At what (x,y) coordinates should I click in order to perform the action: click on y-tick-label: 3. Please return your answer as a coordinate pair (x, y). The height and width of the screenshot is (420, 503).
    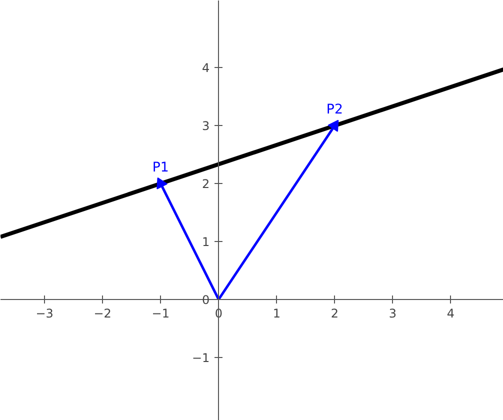
    Looking at the image, I should click on (206, 126).